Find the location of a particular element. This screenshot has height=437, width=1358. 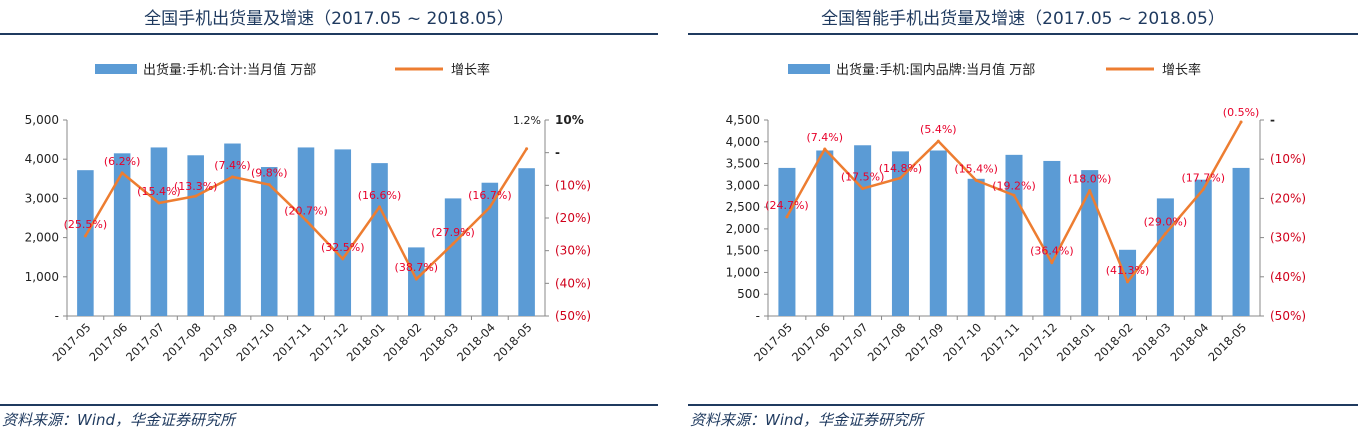

chart-legend: 出货量:手机:国内品牌:当月值 万部 增长率 is located at coordinates (994, 70).